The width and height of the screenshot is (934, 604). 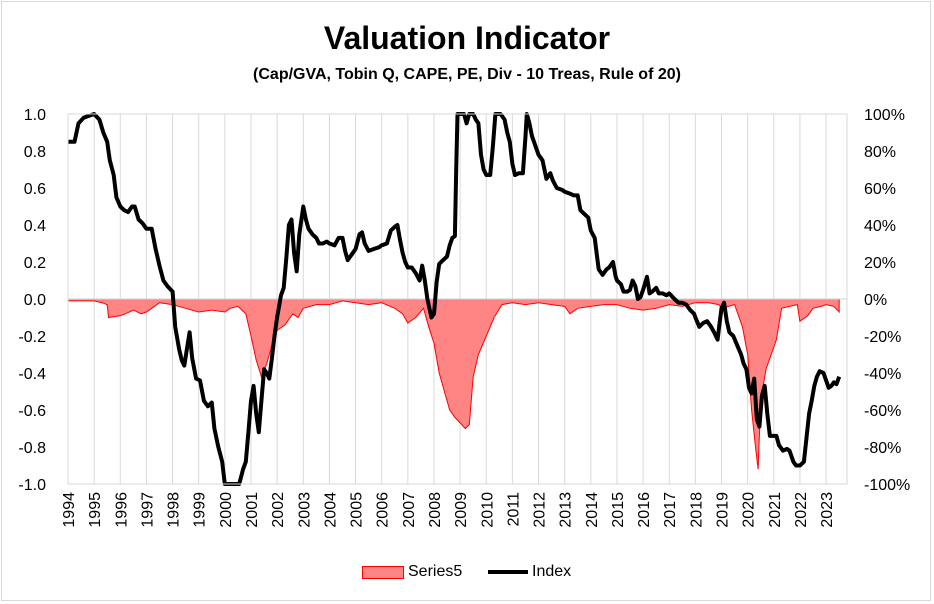 I want to click on x-tick-label-2022: 2022, so click(x=801, y=510).